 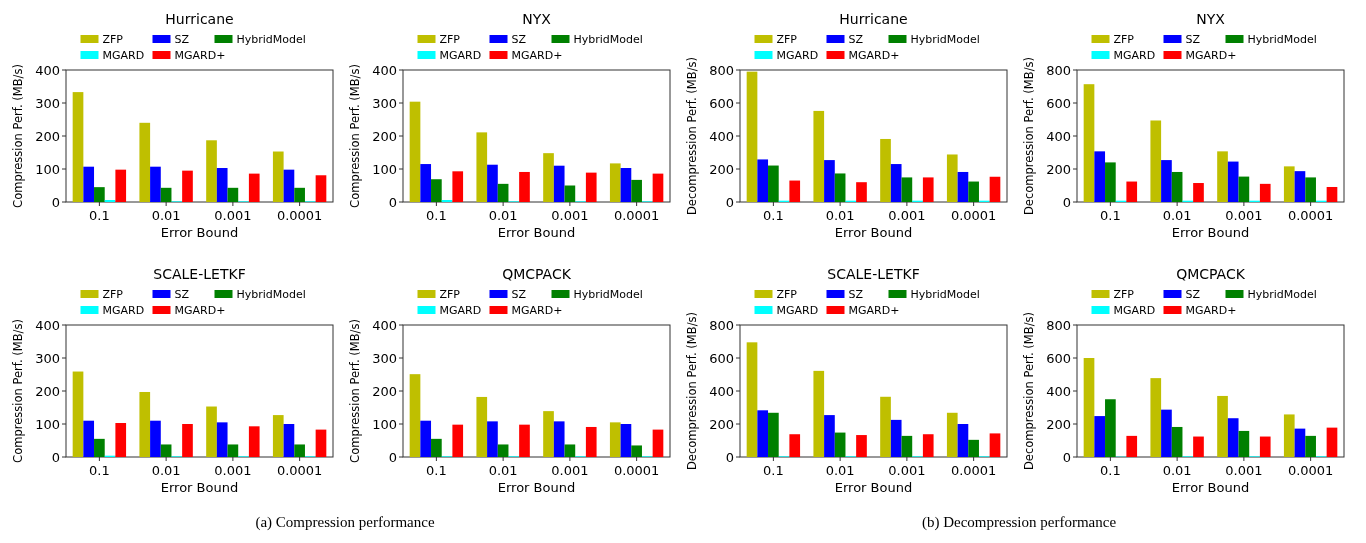 What do you see at coordinates (1058, 103) in the screenshot?
I see `y-tick-label: 600` at bounding box center [1058, 103].